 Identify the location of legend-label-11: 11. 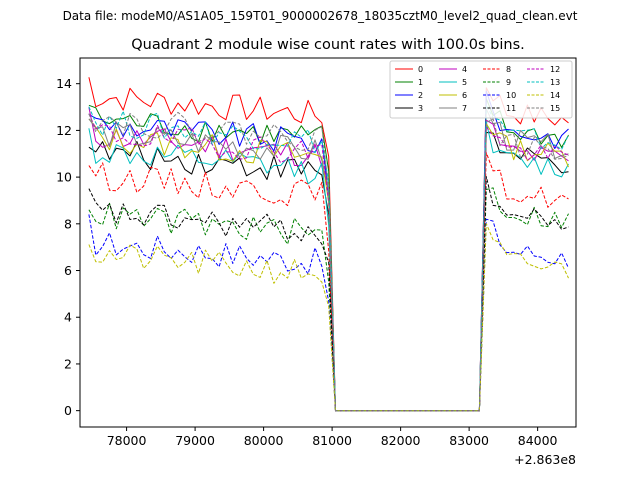
(511, 108).